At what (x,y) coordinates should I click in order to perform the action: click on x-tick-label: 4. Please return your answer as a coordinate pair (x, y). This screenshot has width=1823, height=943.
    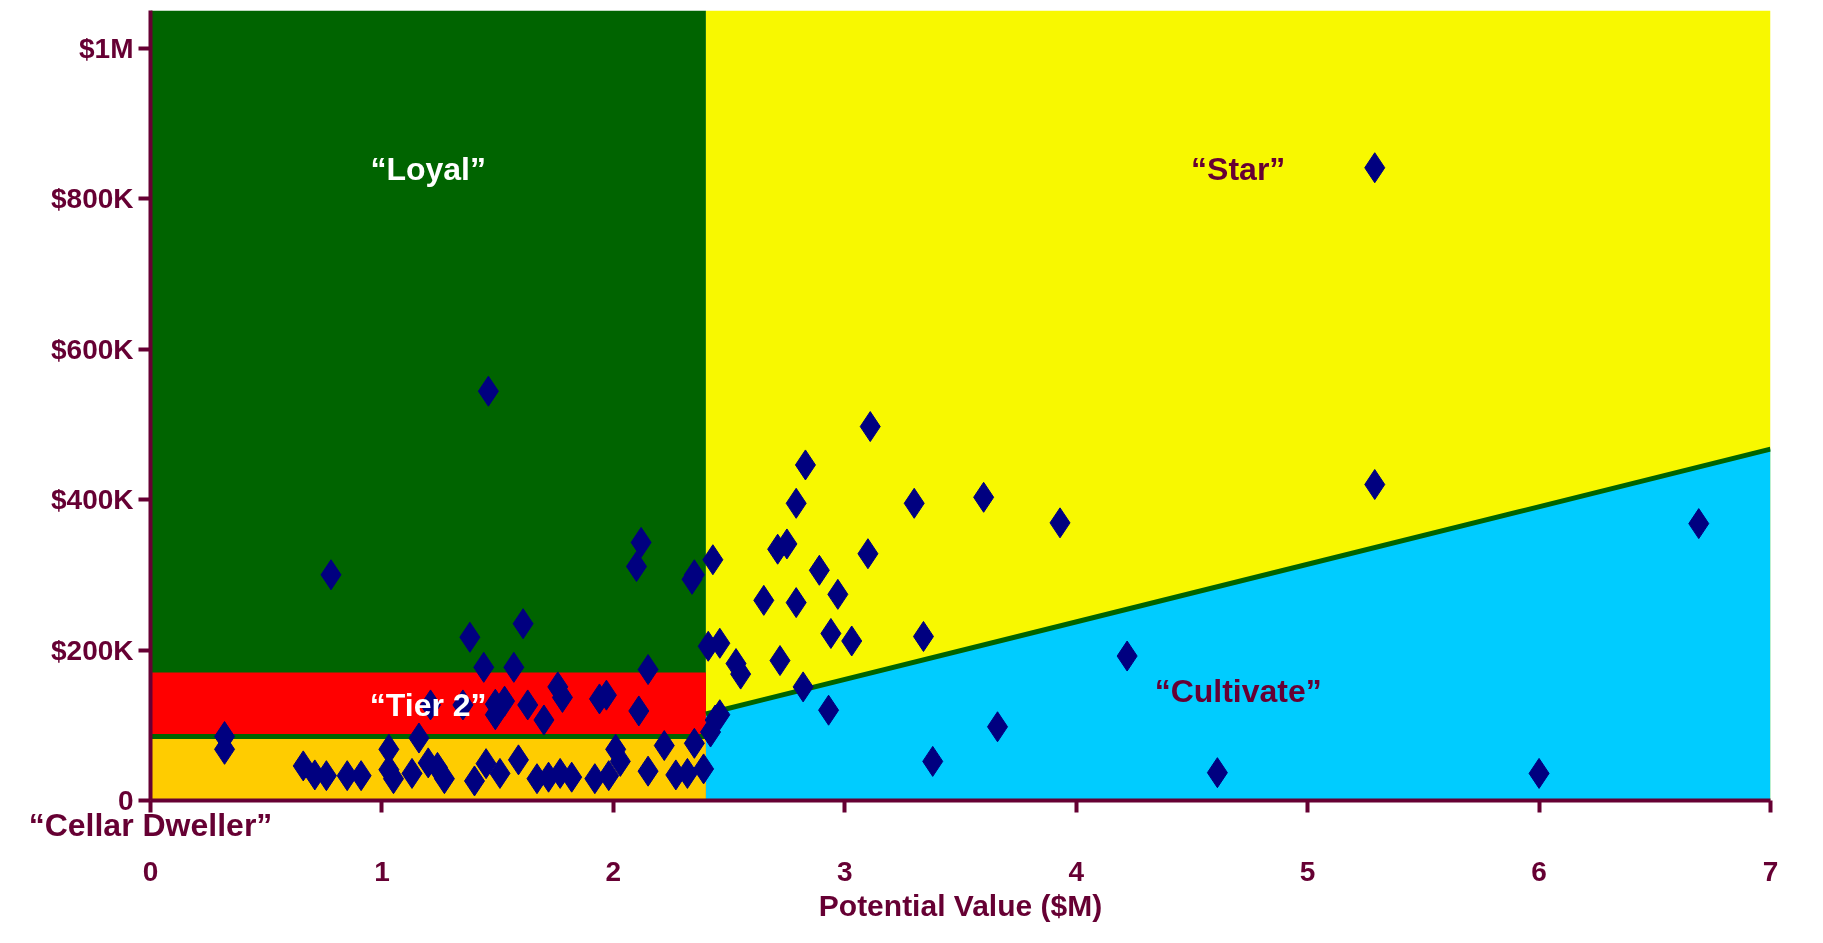
    Looking at the image, I should click on (1076, 871).